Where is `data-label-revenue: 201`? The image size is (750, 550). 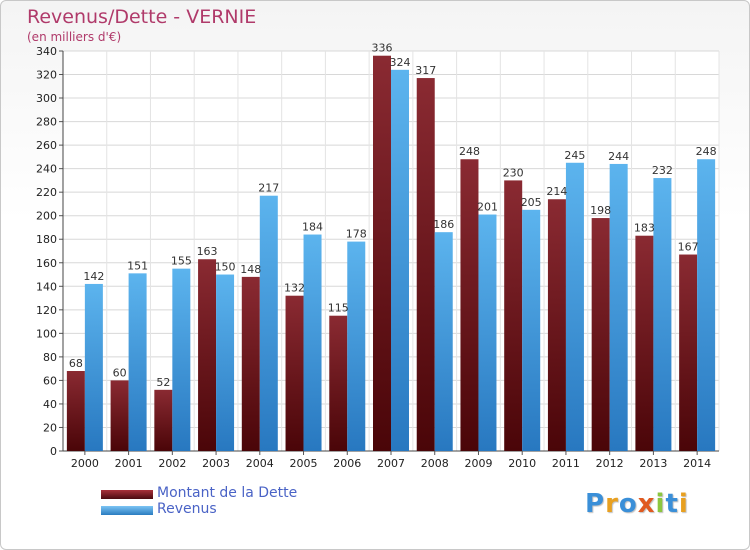 data-label-revenue: 201 is located at coordinates (487, 207).